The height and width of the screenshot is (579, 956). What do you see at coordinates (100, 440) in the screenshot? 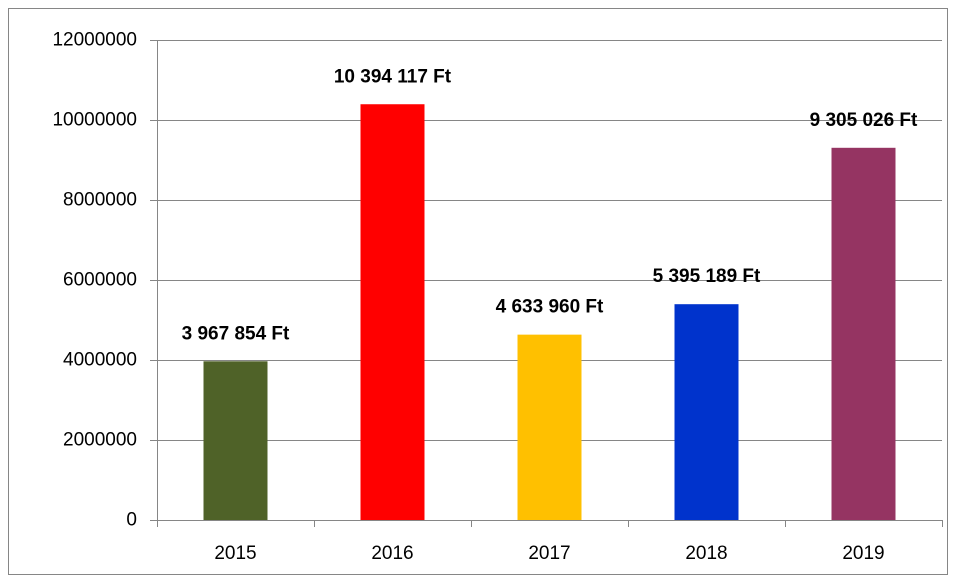
I see `y-tick-label: 2000000` at bounding box center [100, 440].